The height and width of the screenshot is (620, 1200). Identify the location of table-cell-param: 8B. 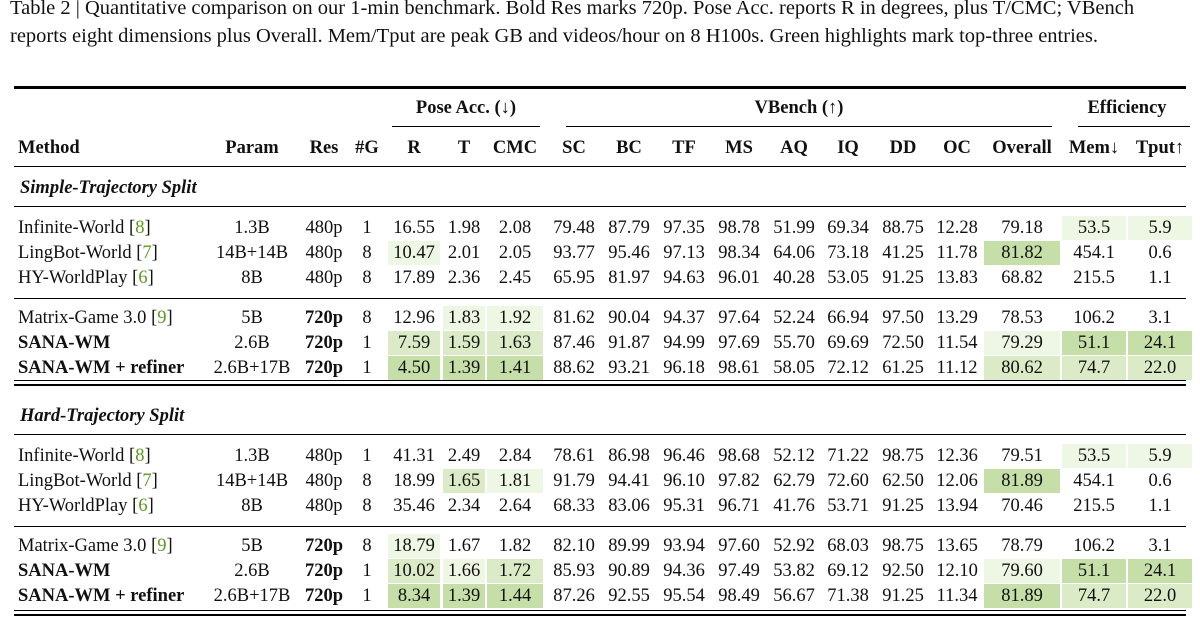
(252, 506).